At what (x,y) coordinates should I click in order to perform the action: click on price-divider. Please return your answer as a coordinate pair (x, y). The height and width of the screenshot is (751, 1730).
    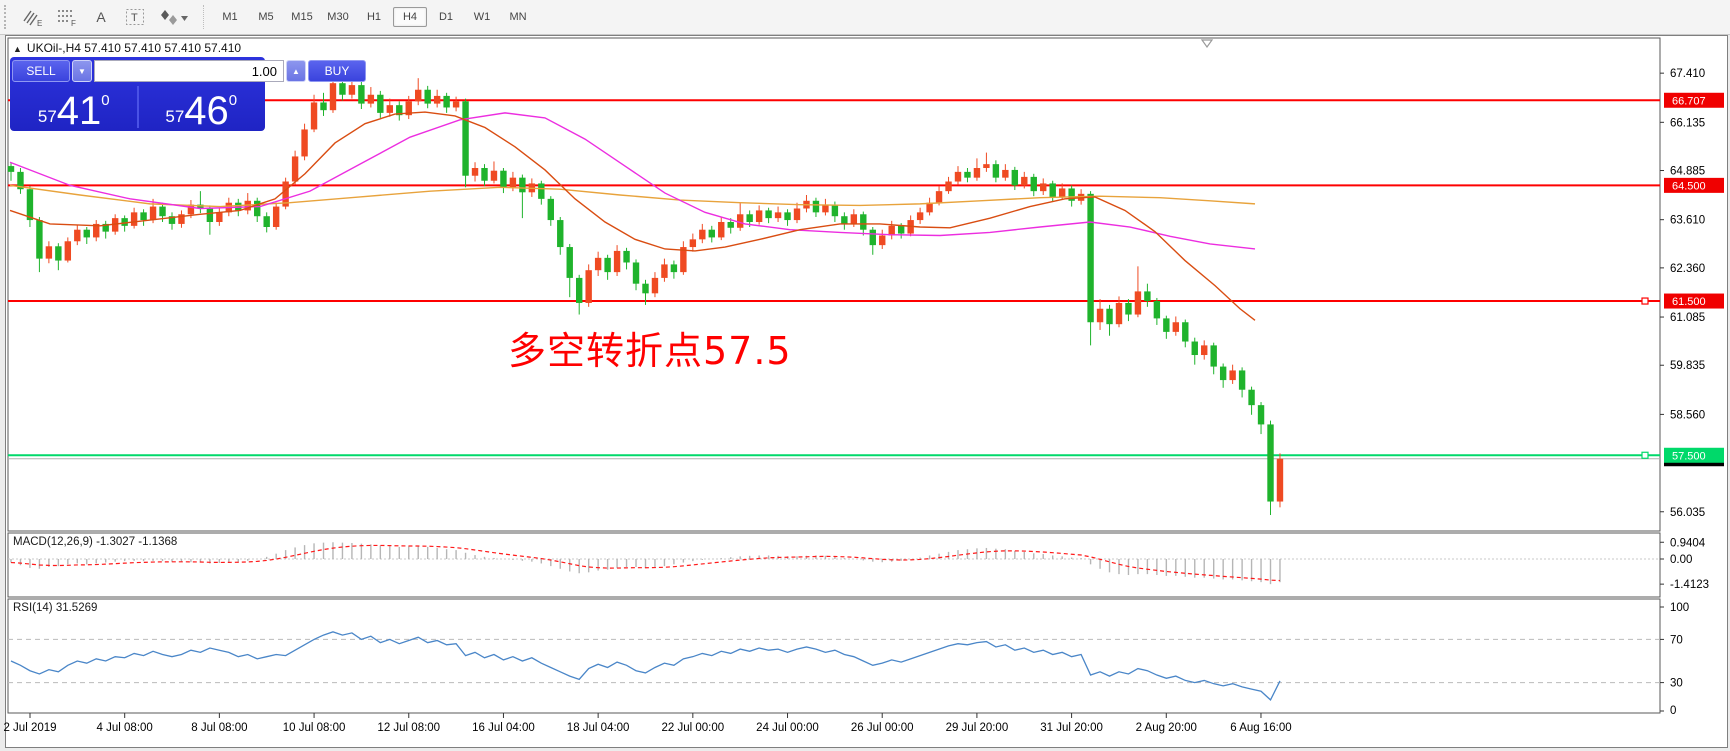
    Looking at the image, I should click on (137, 107).